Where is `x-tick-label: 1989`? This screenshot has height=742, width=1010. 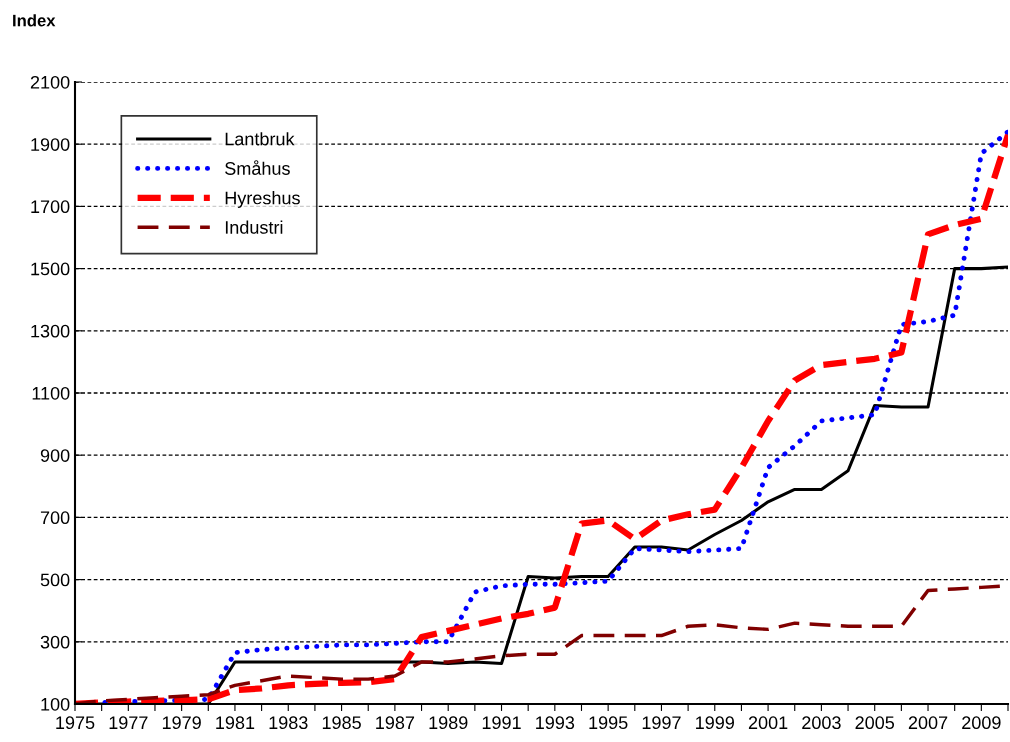
x-tick-label: 1989 is located at coordinates (448, 723).